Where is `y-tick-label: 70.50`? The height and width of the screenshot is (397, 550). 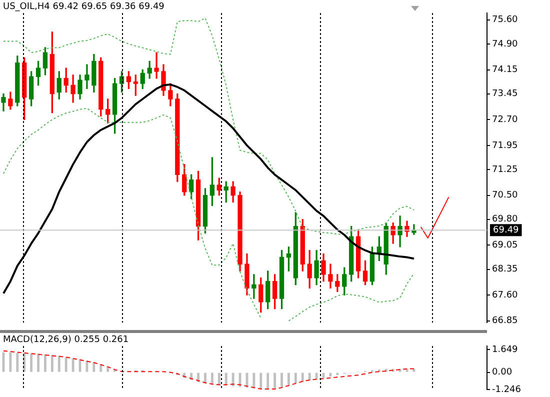 y-tick-label: 70.50 is located at coordinates (505, 195).